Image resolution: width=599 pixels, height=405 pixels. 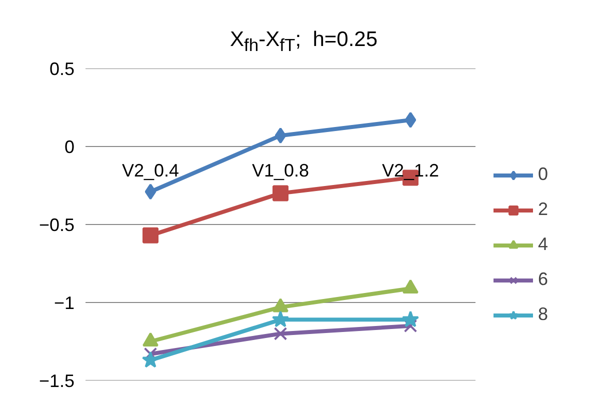 I want to click on legend-label: 0, so click(x=544, y=174).